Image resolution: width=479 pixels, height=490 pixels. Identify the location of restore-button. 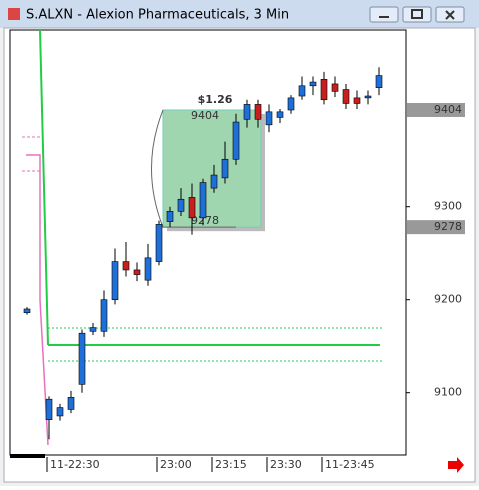
(417, 14).